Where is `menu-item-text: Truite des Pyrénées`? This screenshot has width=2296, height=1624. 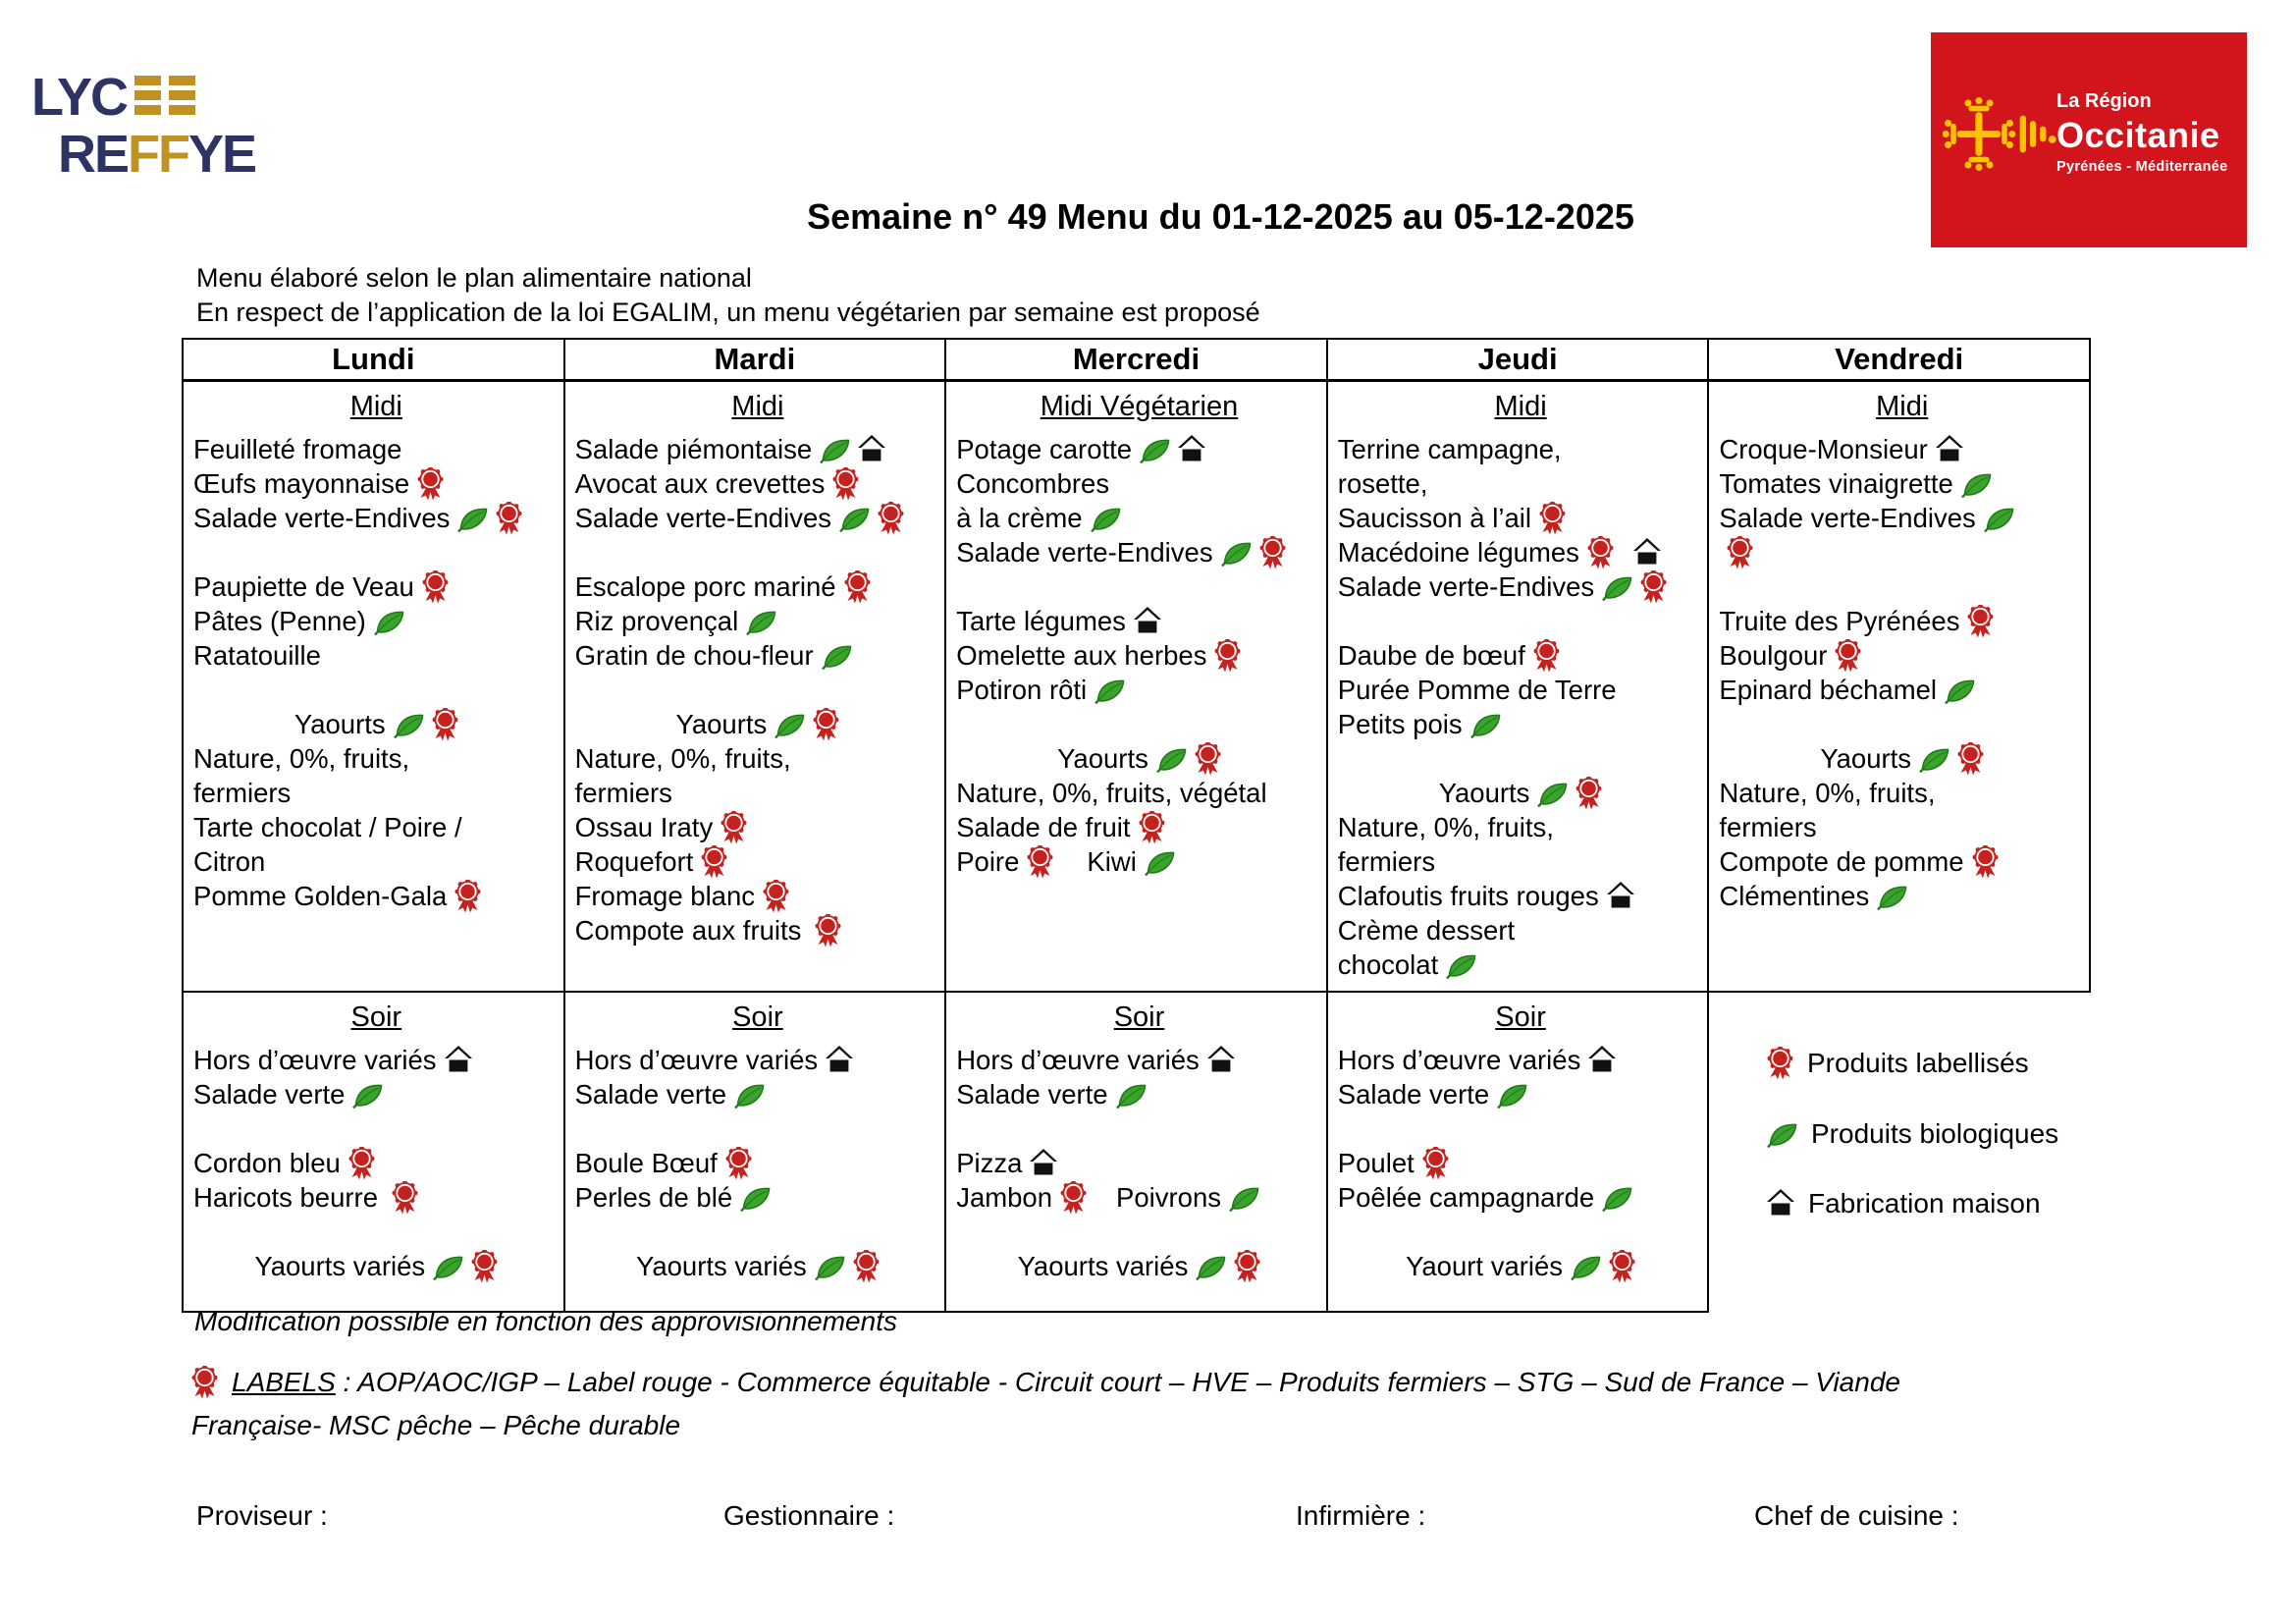 menu-item-text: Truite des Pyrénées is located at coordinates (1840, 621).